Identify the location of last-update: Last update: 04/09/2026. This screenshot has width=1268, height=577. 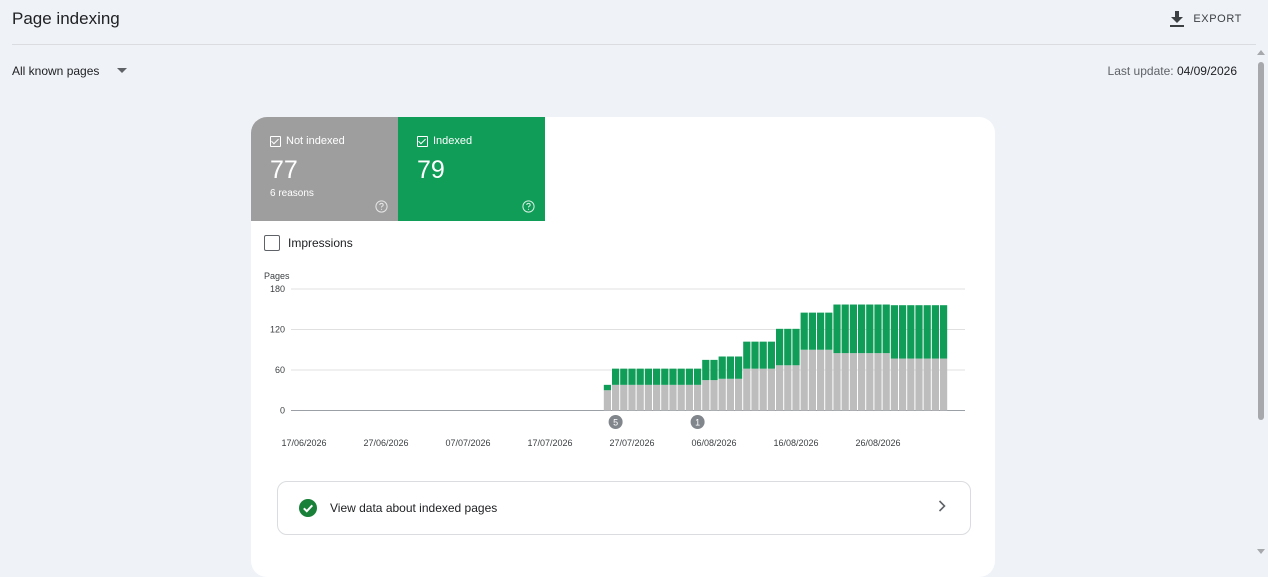
(1172, 71).